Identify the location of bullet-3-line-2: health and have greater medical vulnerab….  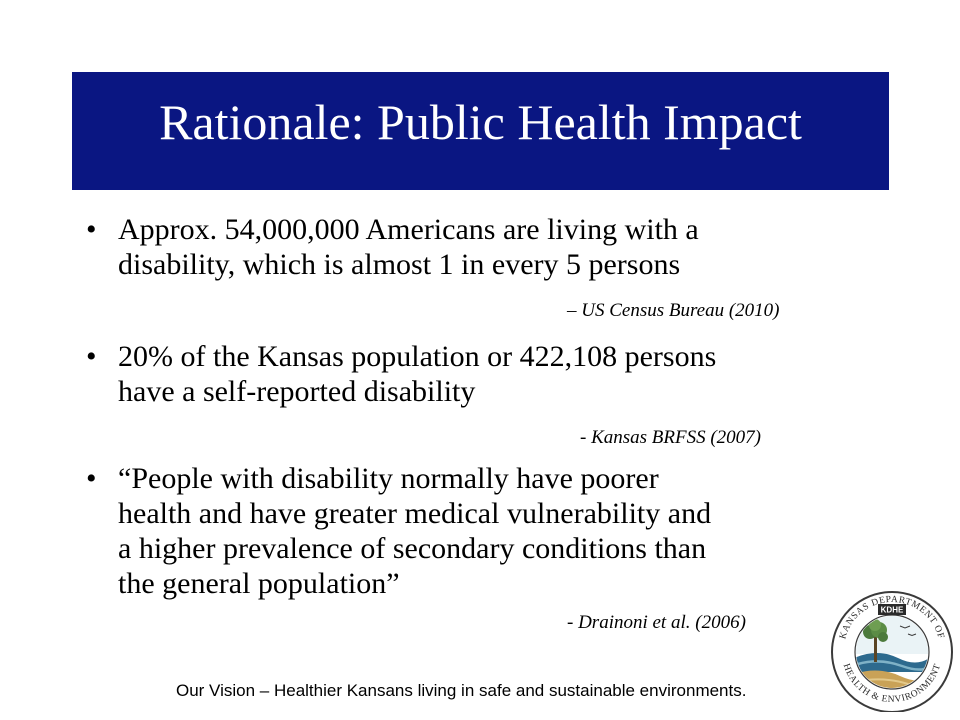
(415, 513).